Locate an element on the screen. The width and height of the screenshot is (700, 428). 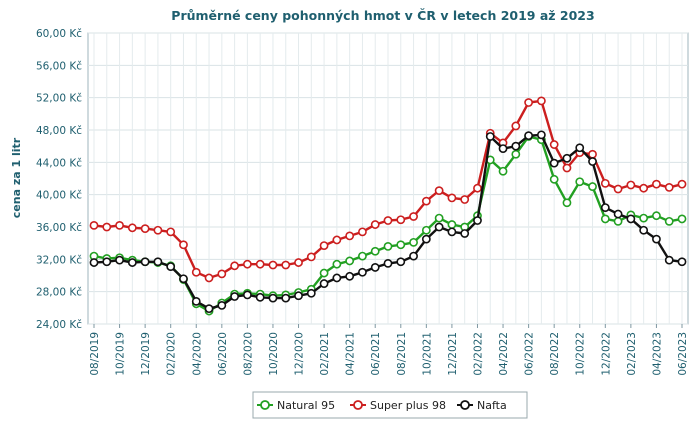
legend-item: Natural 95 is located at coordinates (296, 405).